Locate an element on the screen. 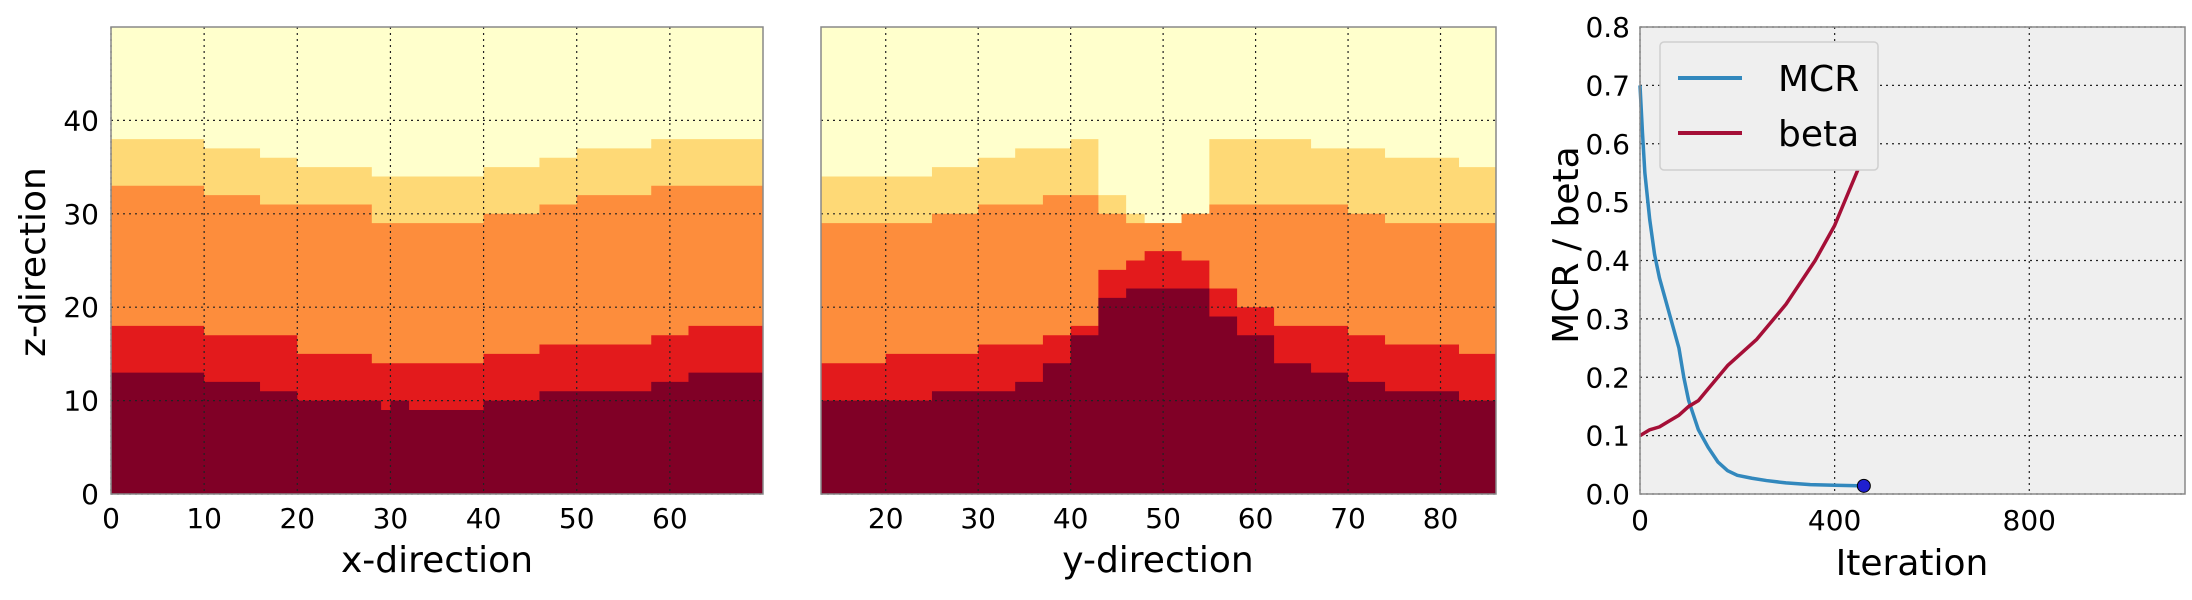 The width and height of the screenshot is (2192, 600). y-axis-label: z-direction is located at coordinates (33, 262).